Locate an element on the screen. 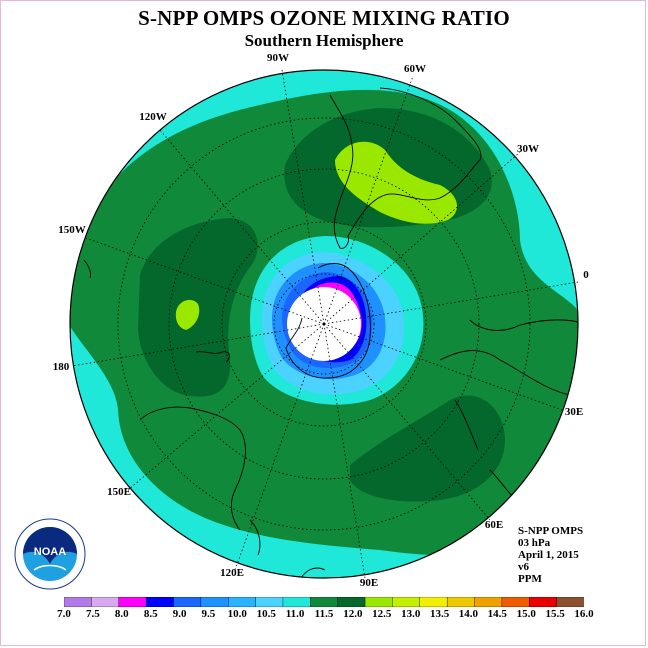  colorbar-tick-label: 7.0 is located at coordinates (64, 614).